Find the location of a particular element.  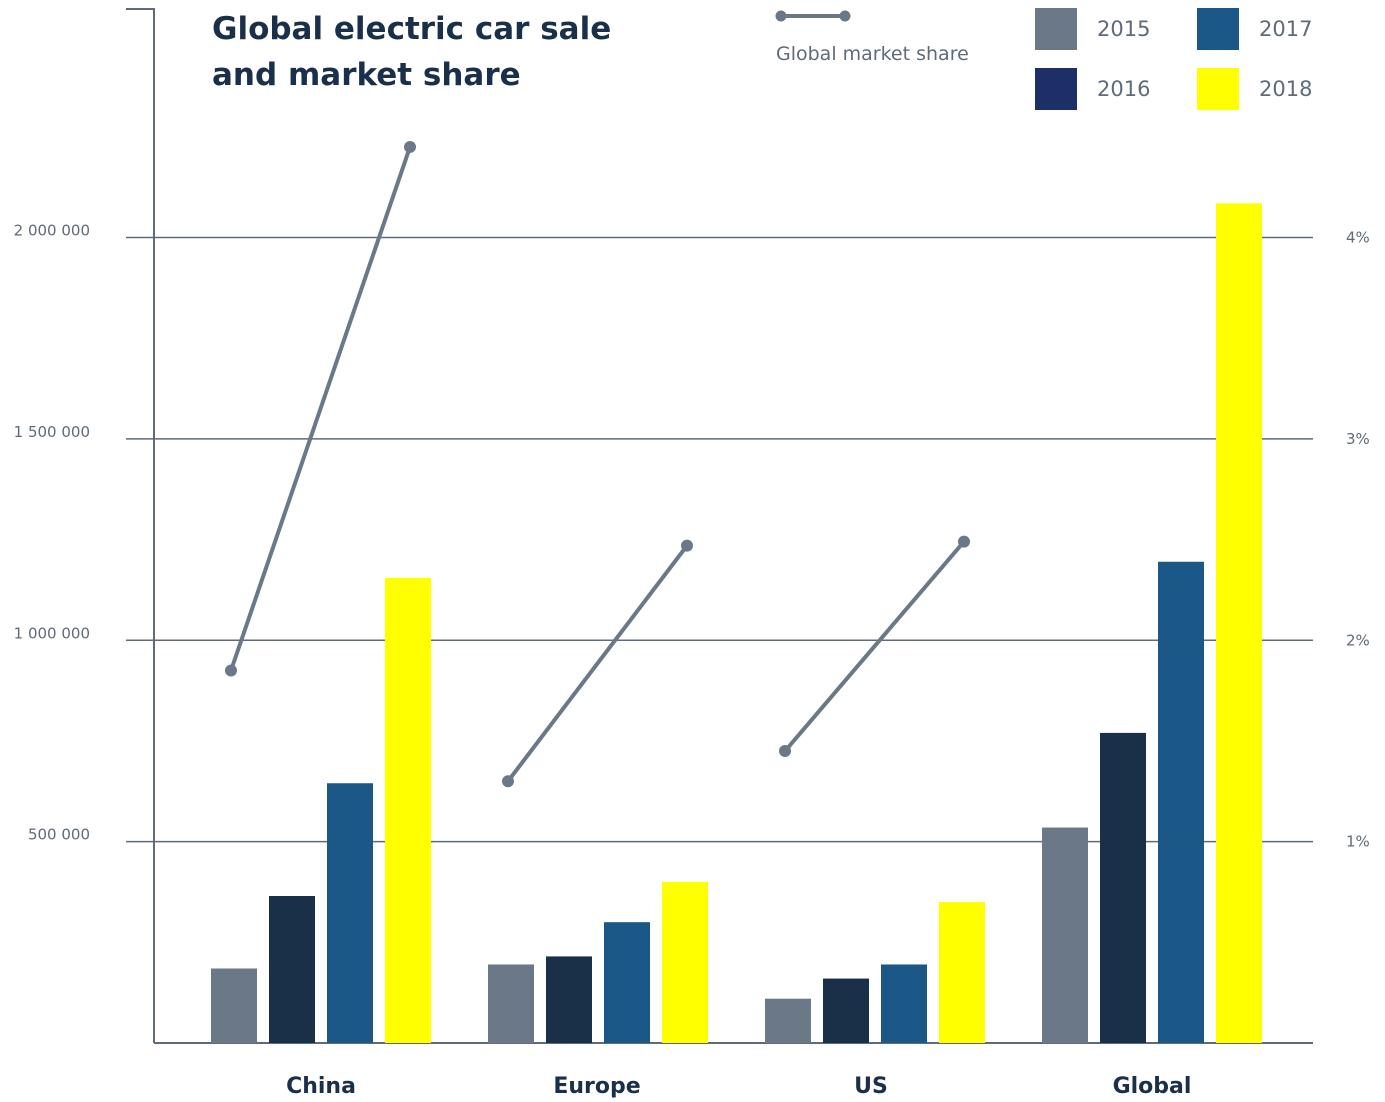

market-share-line-china is located at coordinates (320, 409).